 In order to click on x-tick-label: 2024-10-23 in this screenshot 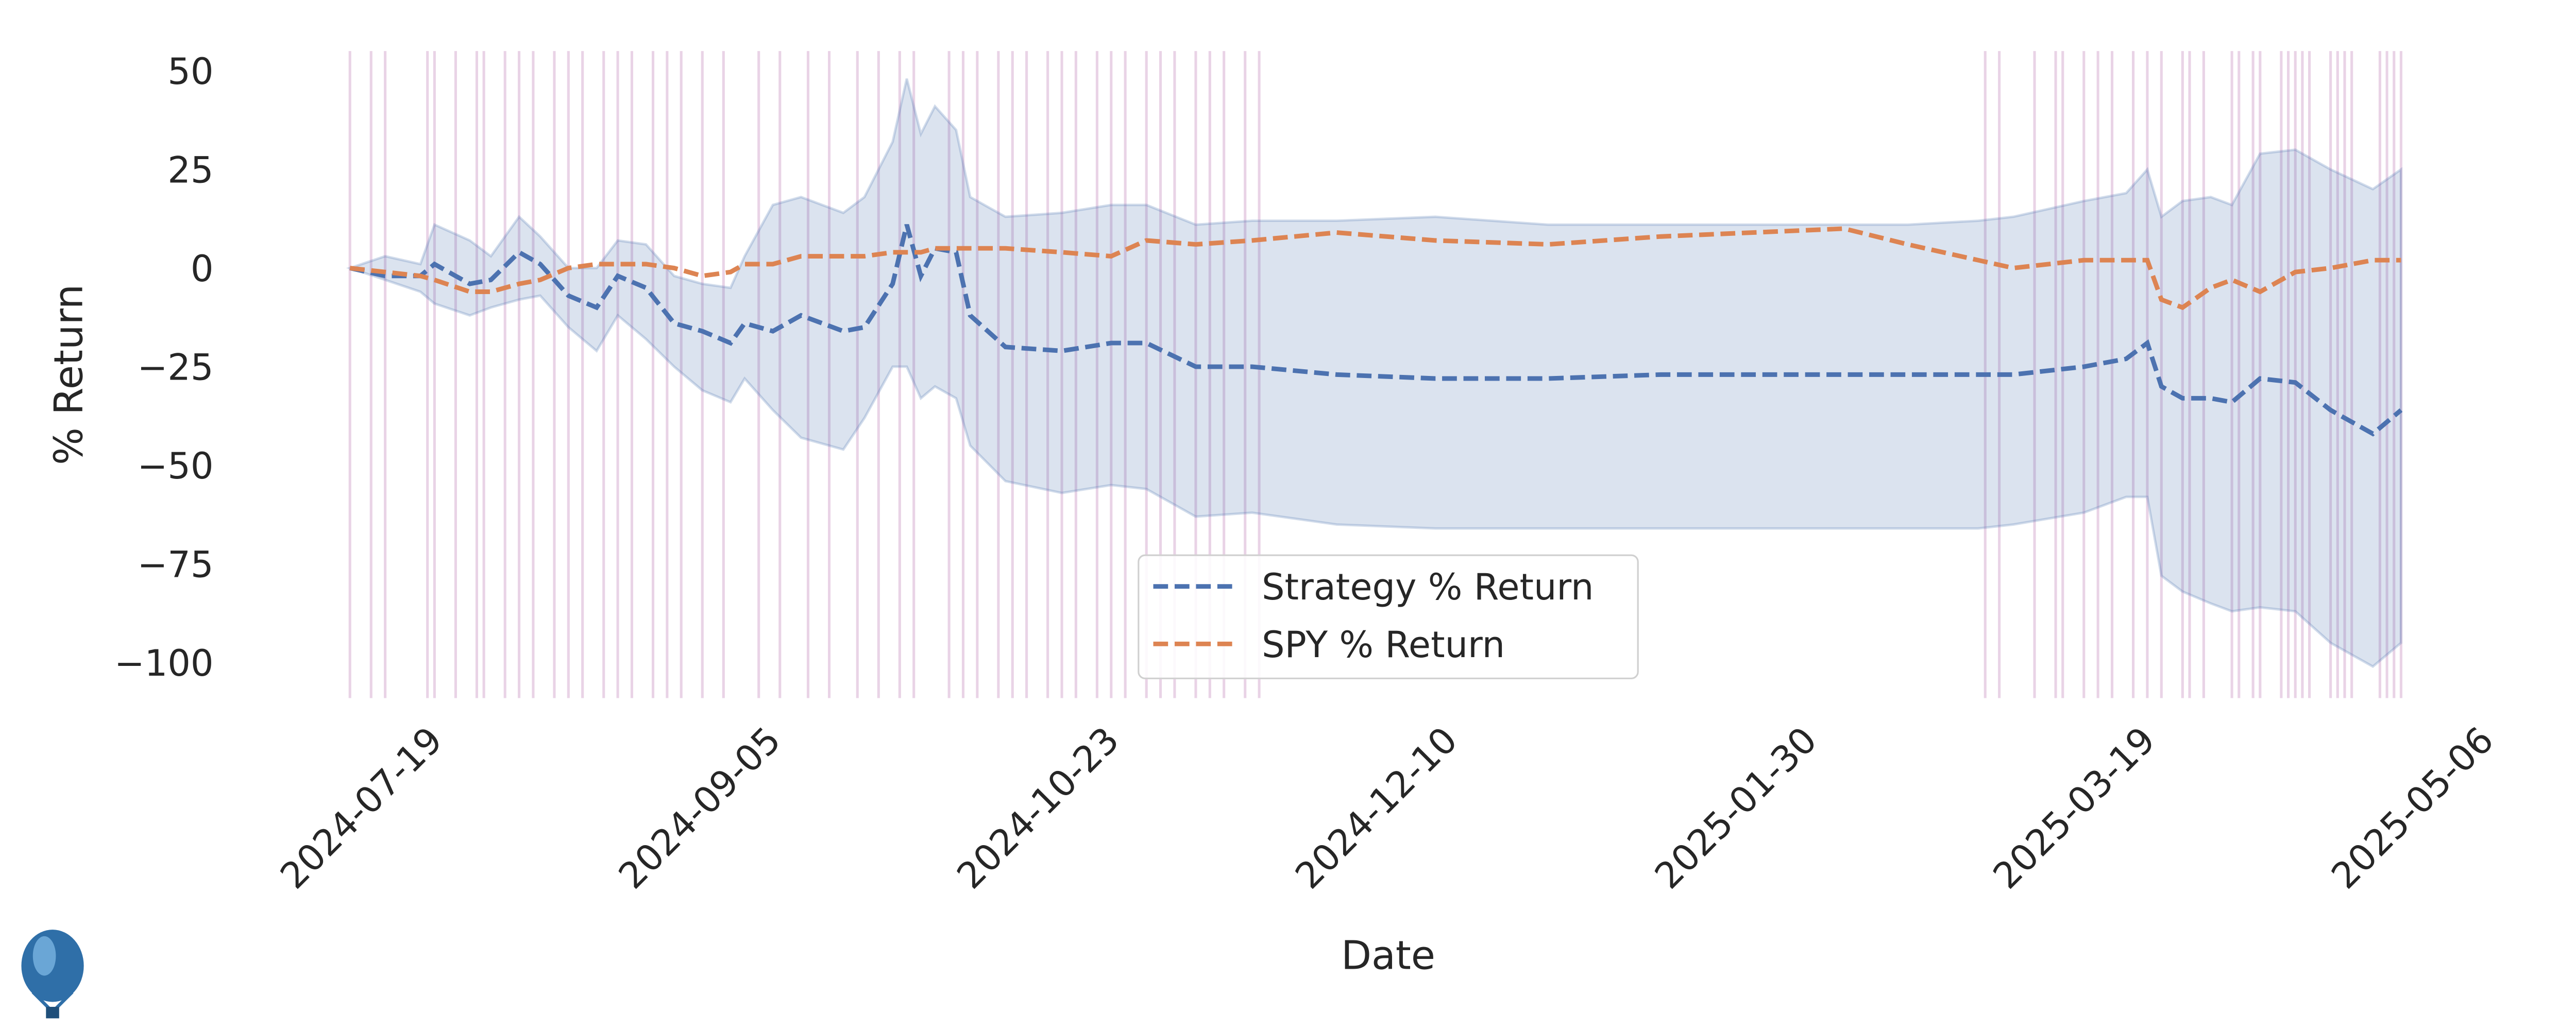, I will do `click(1038, 808)`.